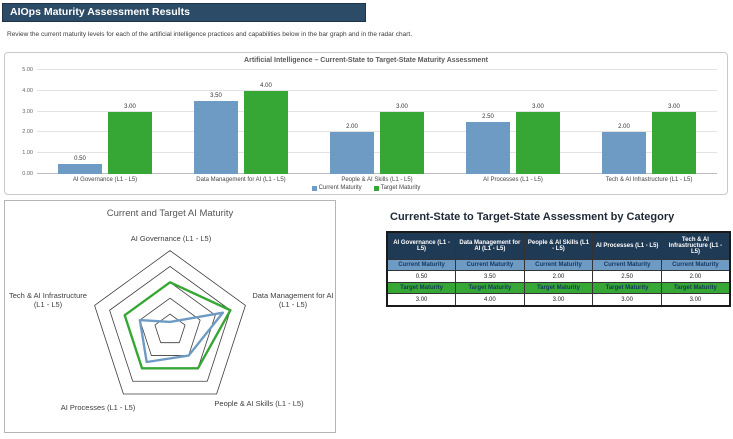 The width and height of the screenshot is (733, 439). Describe the element at coordinates (624, 149) in the screenshot. I see `bar-current-4: 2.00` at that location.